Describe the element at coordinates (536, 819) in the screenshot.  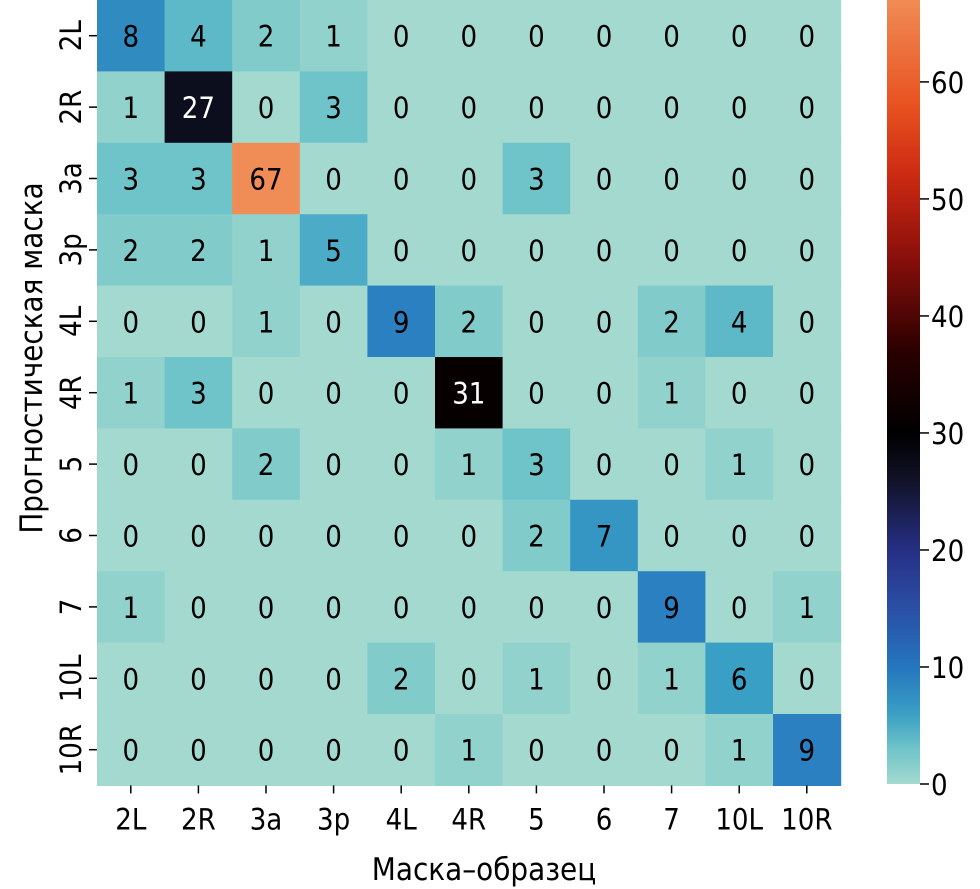
I see `x-tick-label: 5` at that location.